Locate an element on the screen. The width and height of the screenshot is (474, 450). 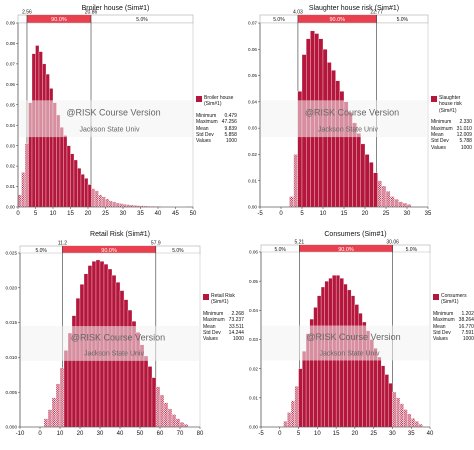
stats-row: Maximum 73.237 is located at coordinates (223, 320).